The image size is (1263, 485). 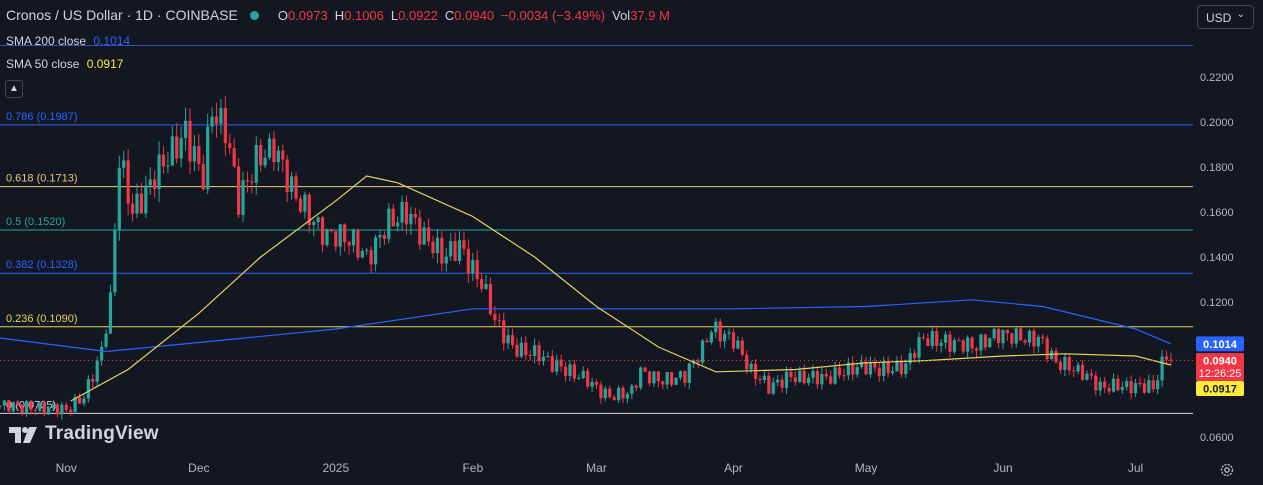 What do you see at coordinates (650, 15) in the screenshot?
I see `vol-value: 37.9 M` at bounding box center [650, 15].